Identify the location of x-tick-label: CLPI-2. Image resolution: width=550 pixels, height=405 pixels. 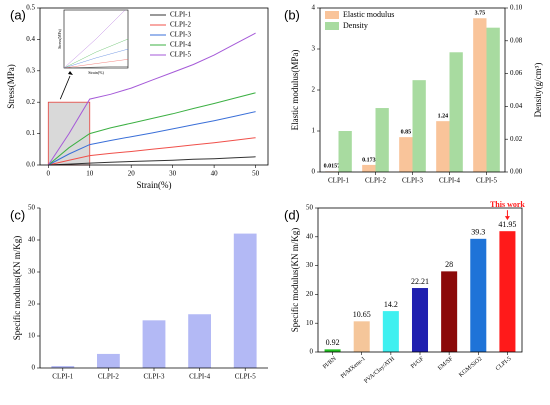
(109, 377).